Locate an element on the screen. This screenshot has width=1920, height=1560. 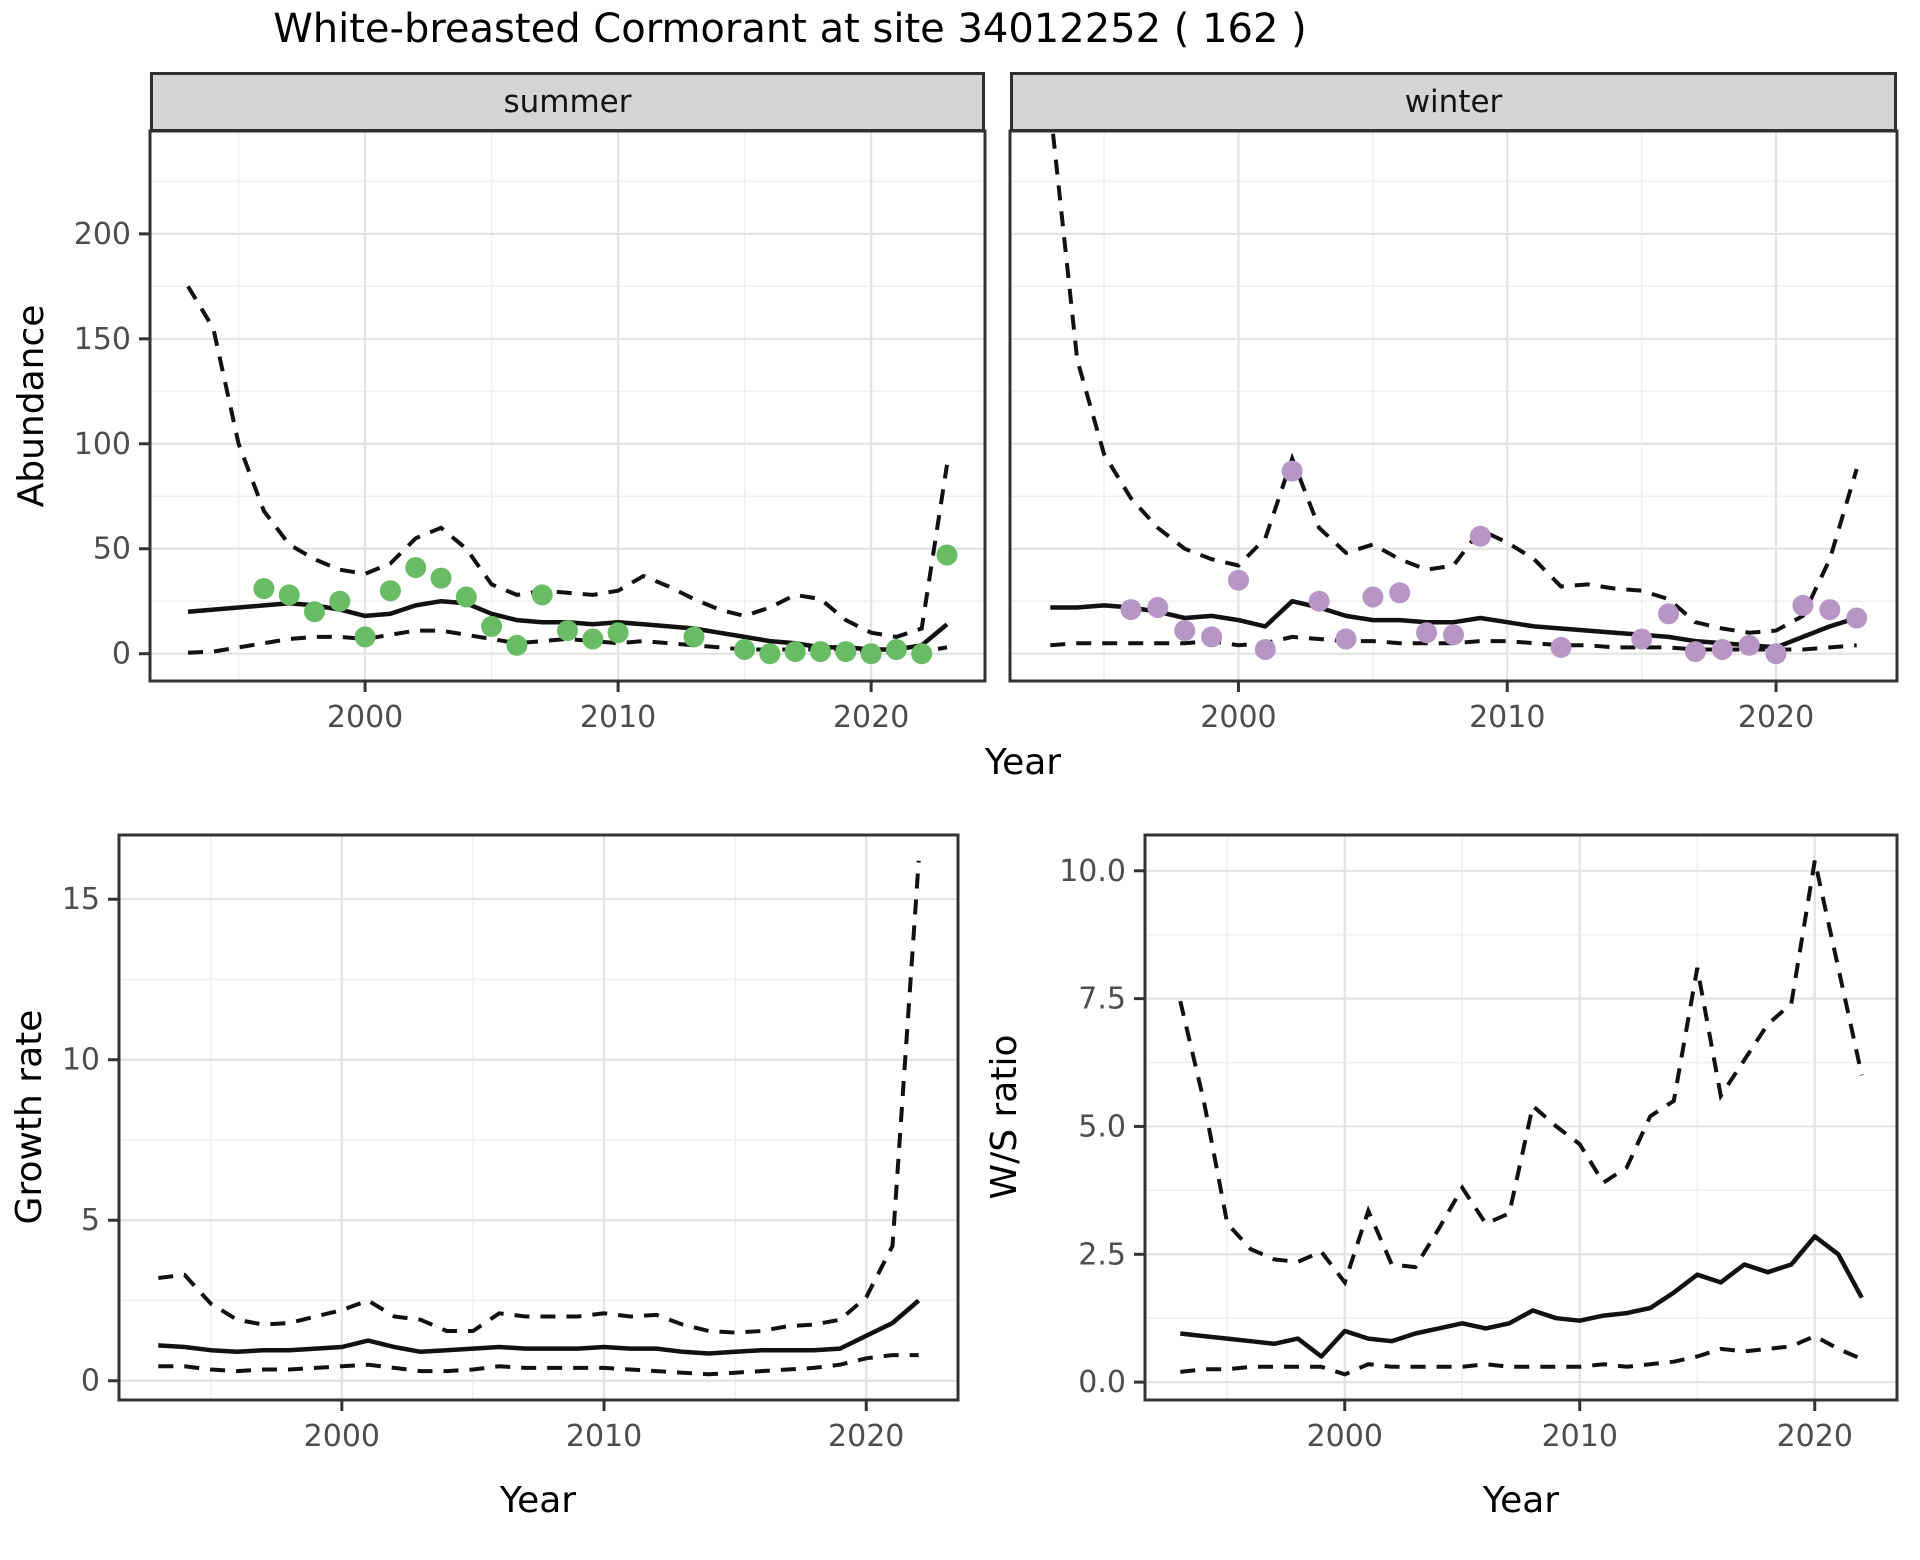
y-tick-label: 5 is located at coordinates (90, 1220).